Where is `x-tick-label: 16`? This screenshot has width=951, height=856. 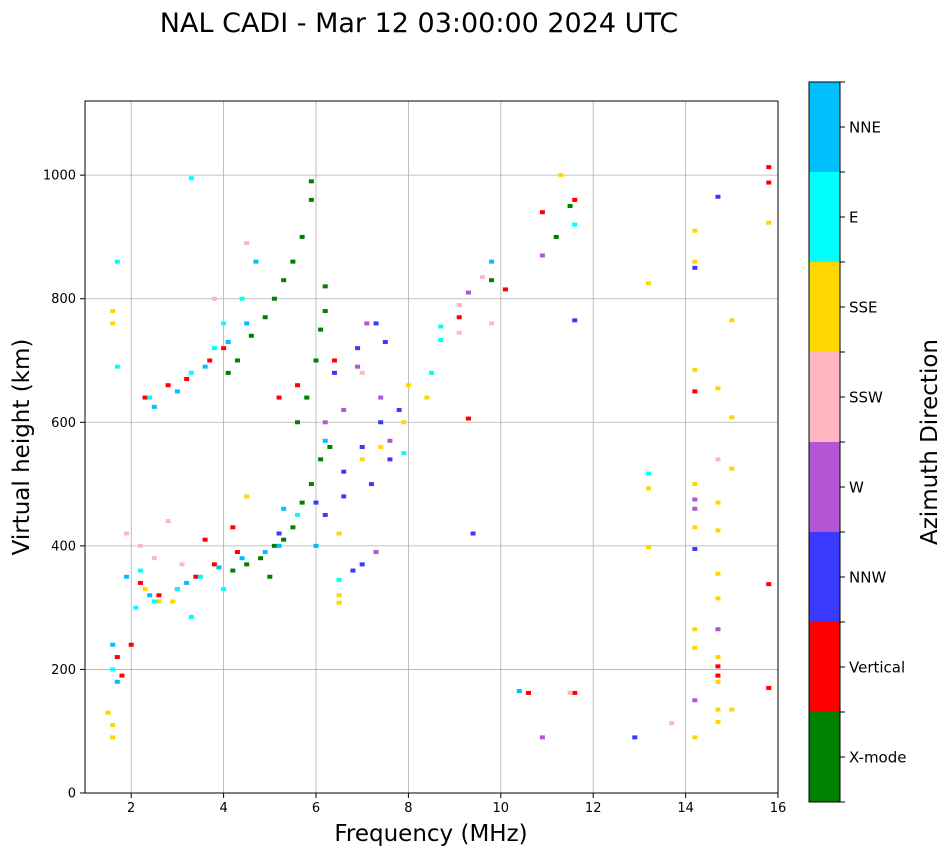 x-tick-label: 16 is located at coordinates (778, 808).